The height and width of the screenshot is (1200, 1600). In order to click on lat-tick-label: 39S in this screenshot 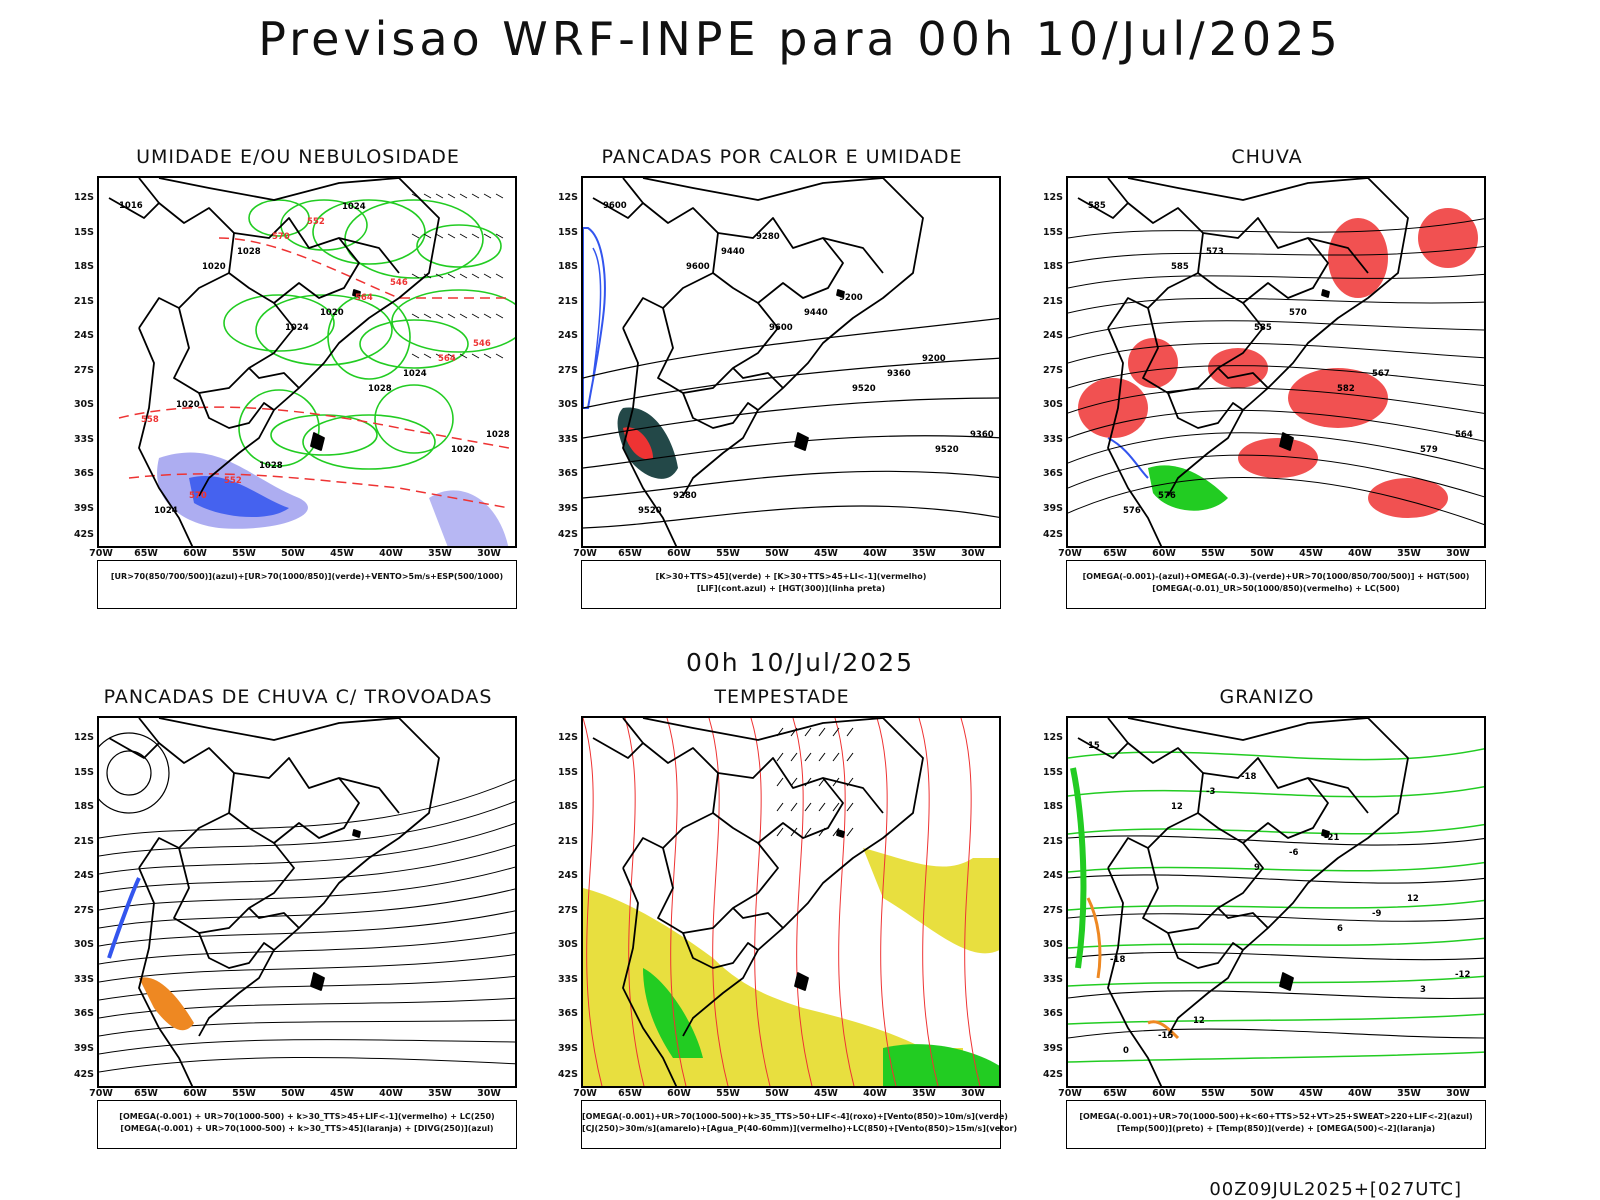, I will do `click(1052, 508)`.